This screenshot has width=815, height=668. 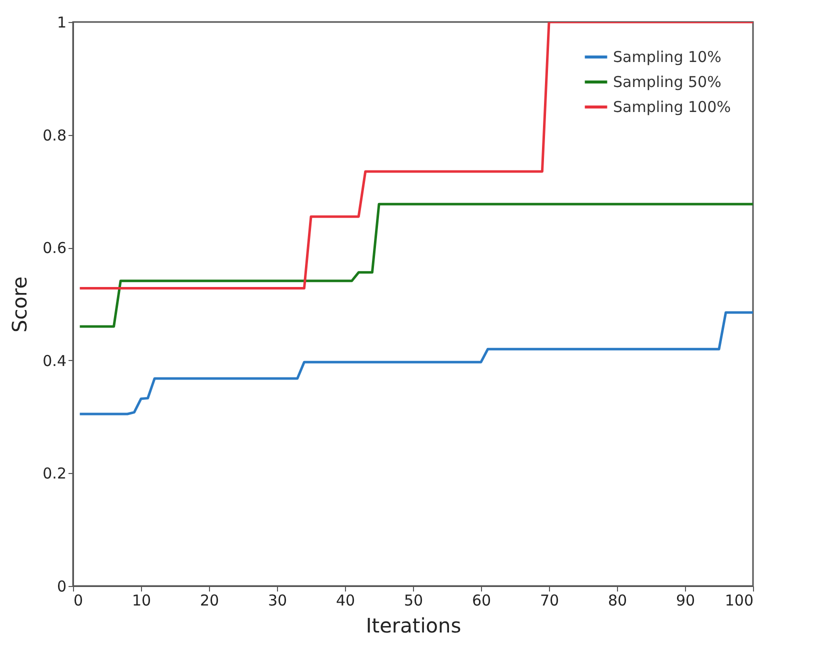 What do you see at coordinates (550, 601) in the screenshot?
I see `x-tick-label: 70` at bounding box center [550, 601].